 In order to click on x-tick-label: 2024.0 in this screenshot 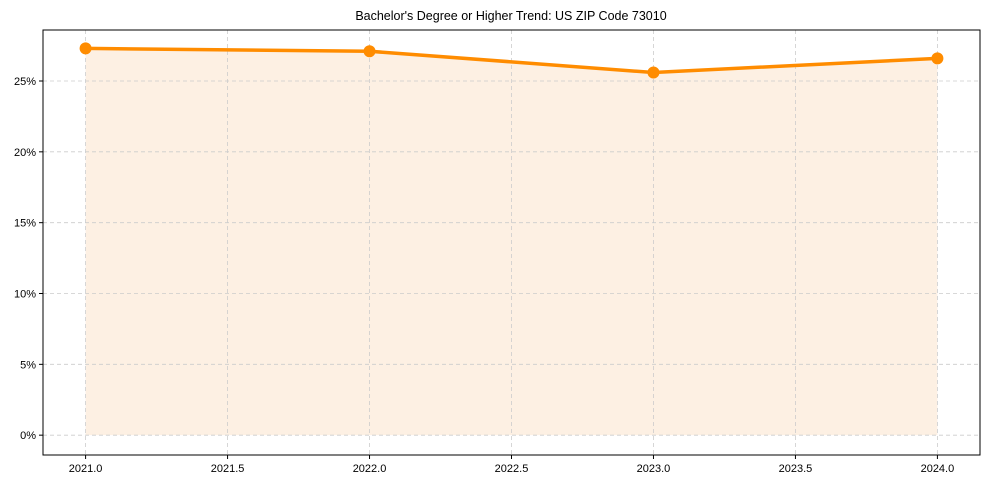, I will do `click(938, 469)`.